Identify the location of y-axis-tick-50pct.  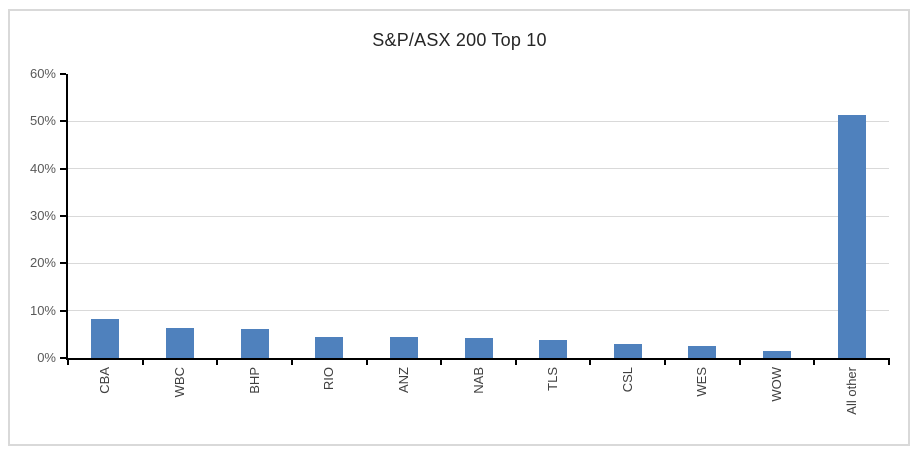
(63, 121).